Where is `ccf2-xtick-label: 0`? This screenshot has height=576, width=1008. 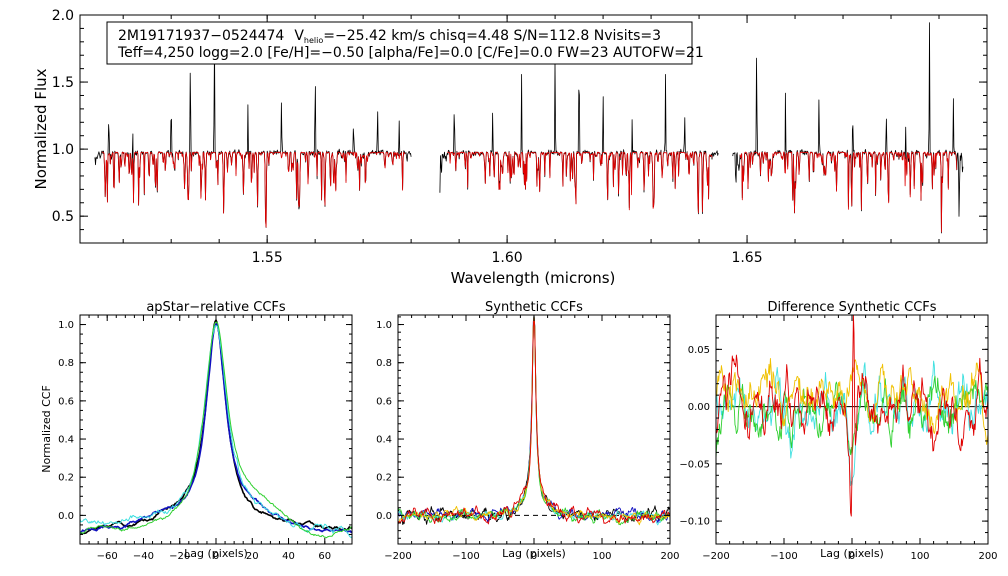 ccf2-xtick-label: 0 is located at coordinates (534, 556).